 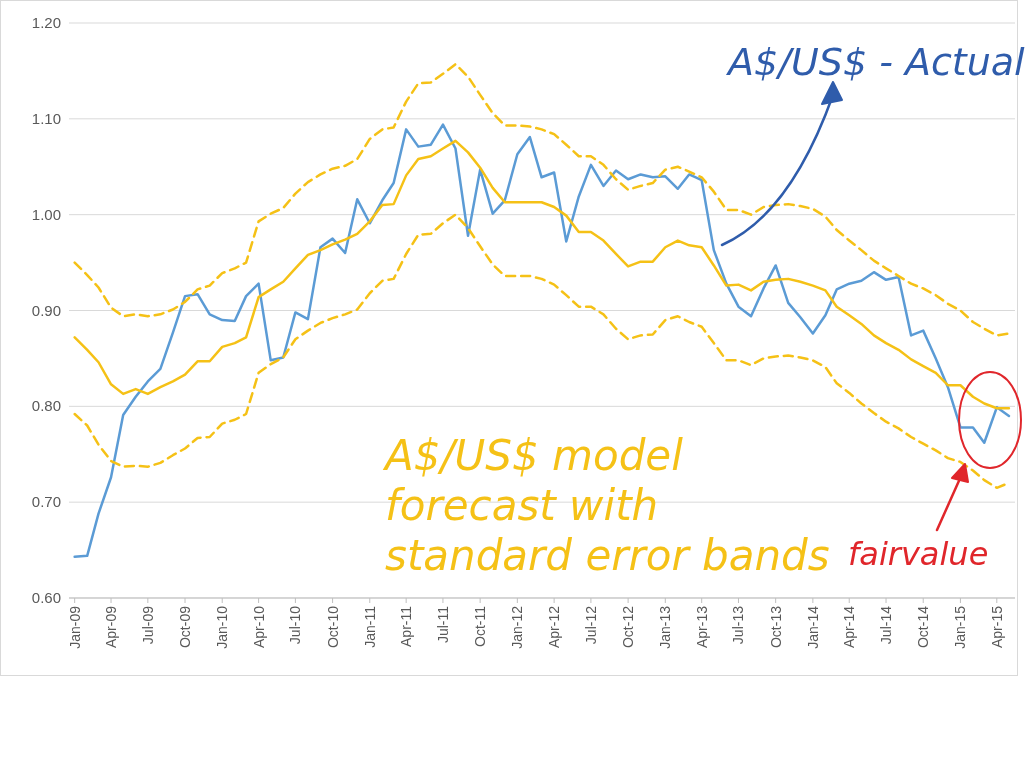 What do you see at coordinates (701, 627) in the screenshot?
I see `x-tick-label: Apr-13` at bounding box center [701, 627].